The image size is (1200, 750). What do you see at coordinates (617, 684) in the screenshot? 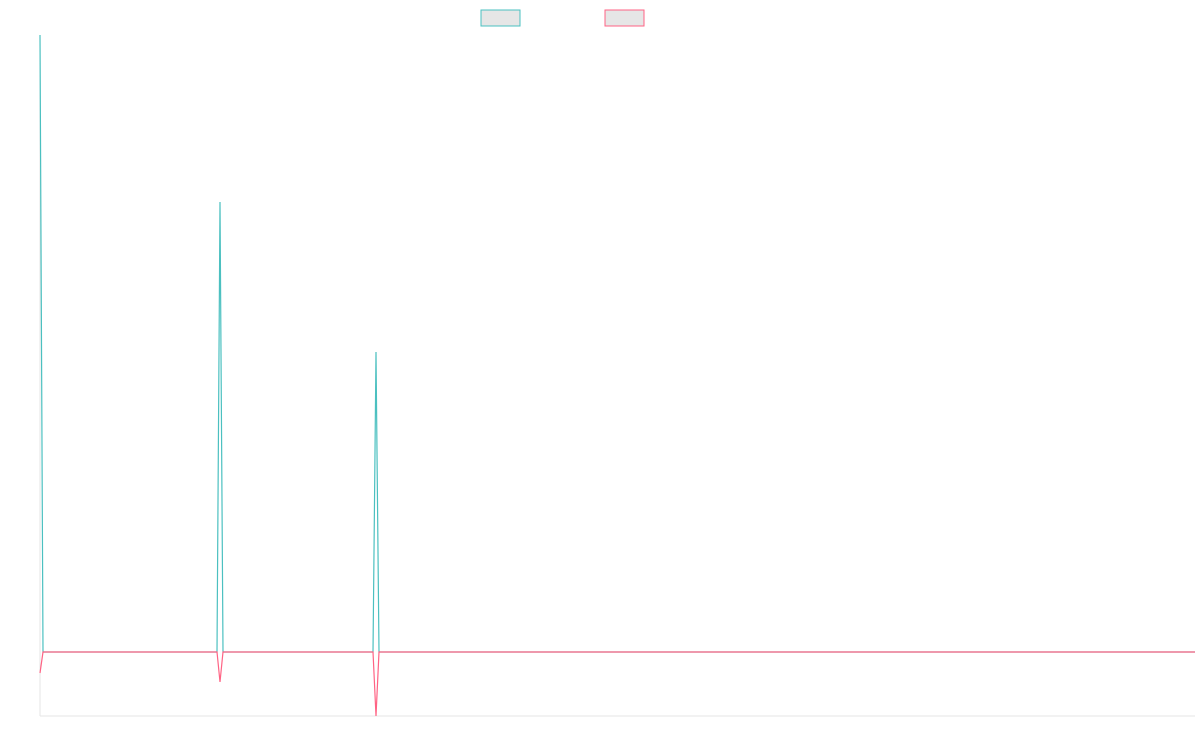
I see `line-series` at bounding box center [617, 684].